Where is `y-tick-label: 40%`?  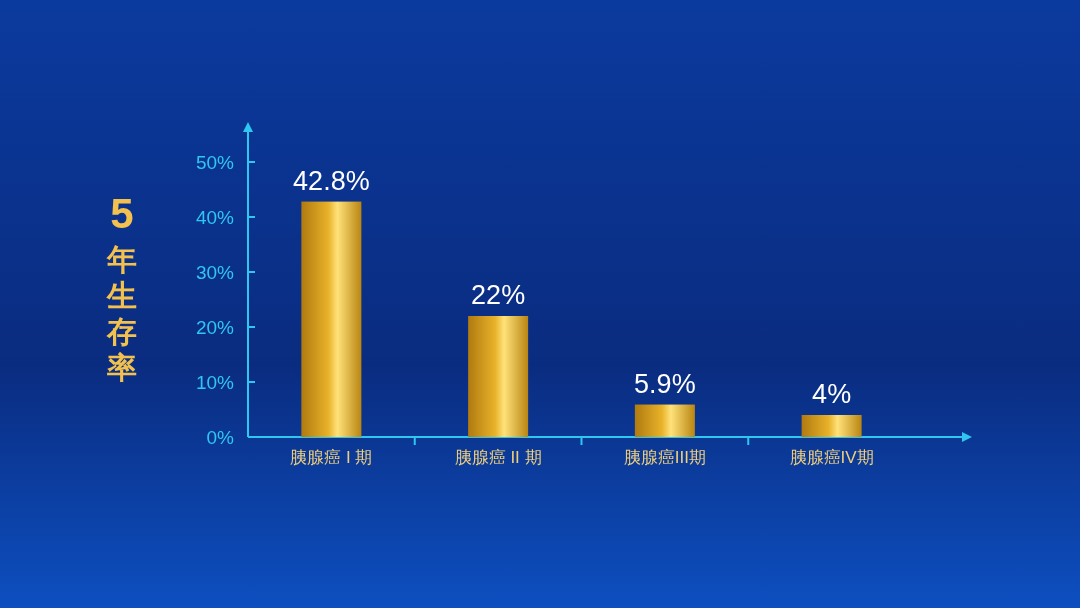 y-tick-label: 40% is located at coordinates (215, 217).